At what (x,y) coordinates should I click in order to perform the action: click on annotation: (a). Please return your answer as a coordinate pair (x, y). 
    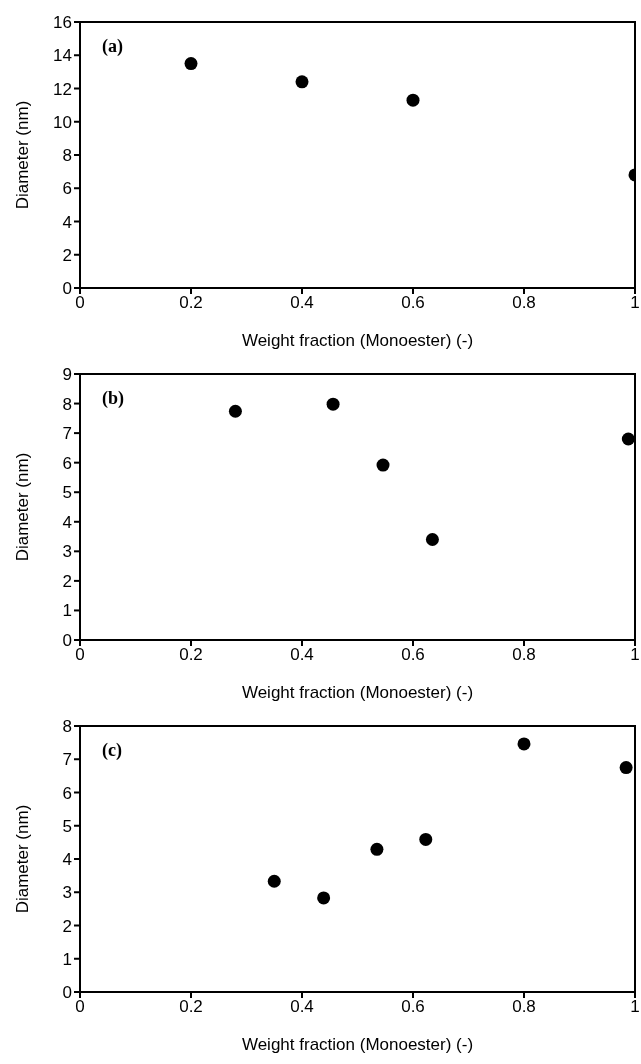
    Looking at the image, I should click on (112, 46).